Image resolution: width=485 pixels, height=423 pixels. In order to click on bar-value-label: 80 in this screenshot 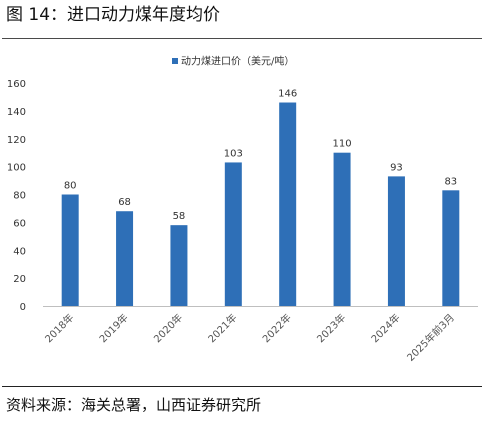, I will do `click(70, 186)`.